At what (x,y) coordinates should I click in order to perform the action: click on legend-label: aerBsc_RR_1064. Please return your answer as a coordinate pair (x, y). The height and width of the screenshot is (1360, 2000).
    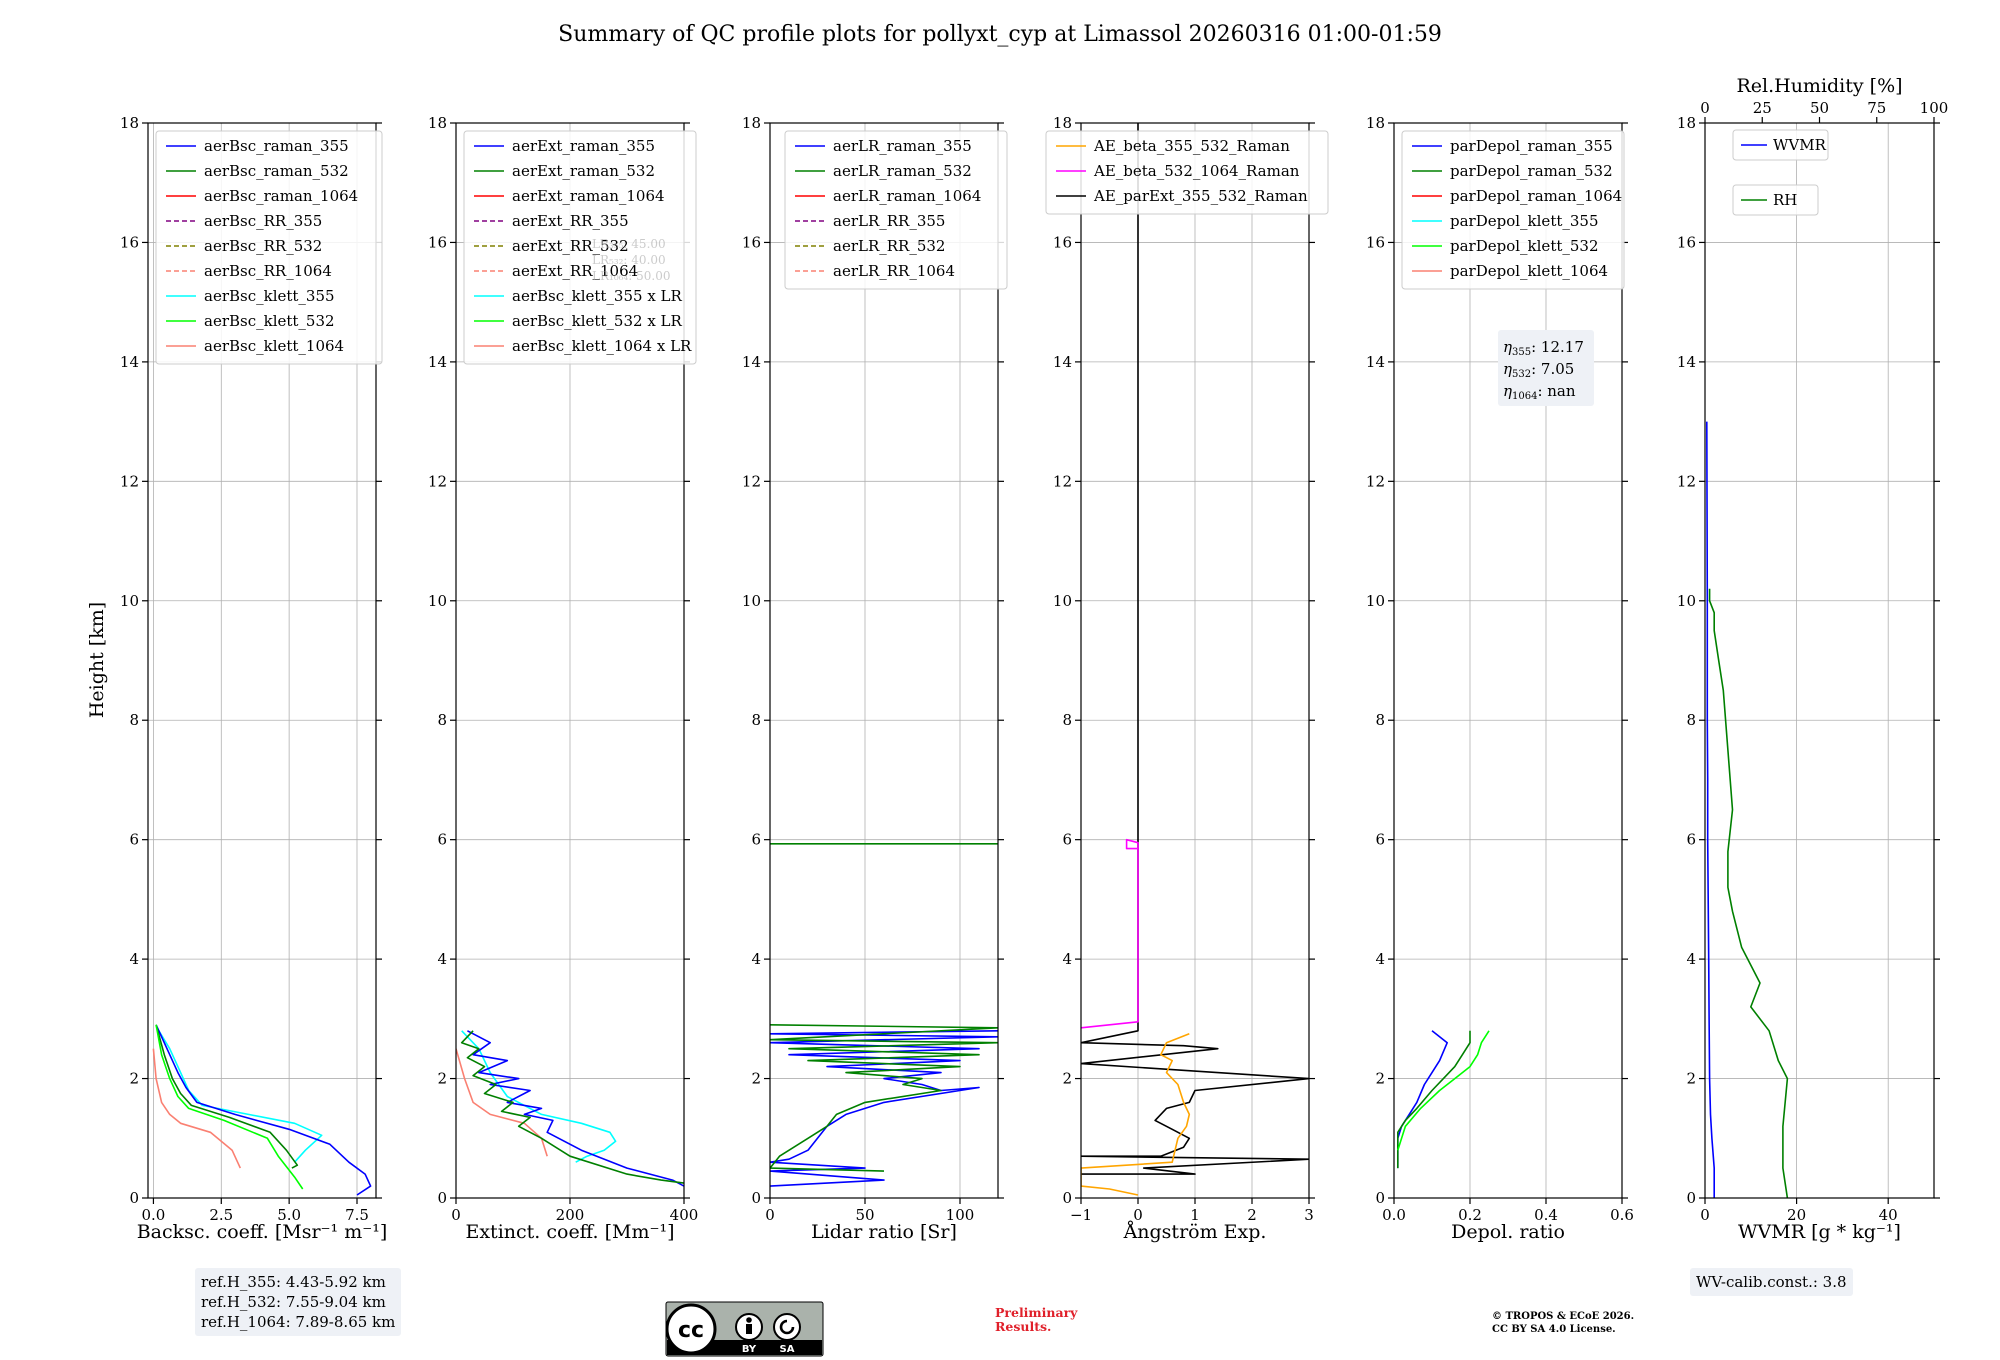
    Looking at the image, I should click on (268, 271).